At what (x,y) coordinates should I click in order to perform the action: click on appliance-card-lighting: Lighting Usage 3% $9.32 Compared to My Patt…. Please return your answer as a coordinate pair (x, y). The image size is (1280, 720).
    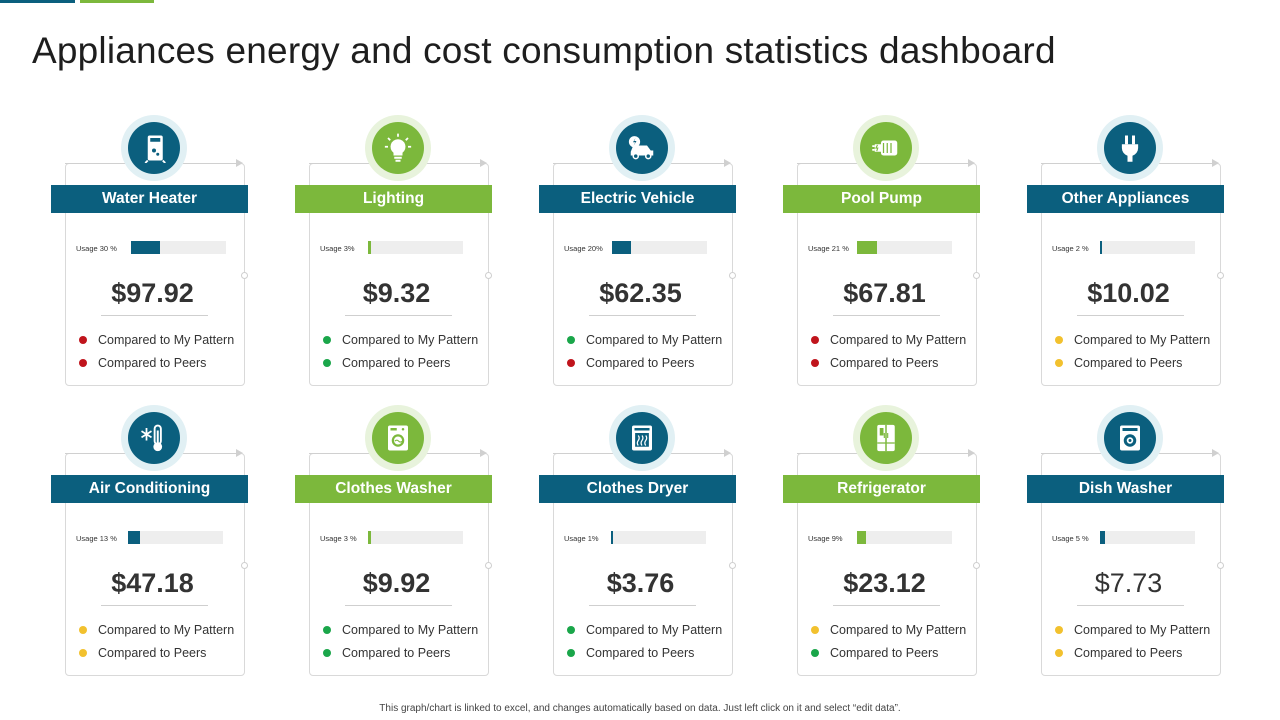
    Looking at the image, I should click on (395, 252).